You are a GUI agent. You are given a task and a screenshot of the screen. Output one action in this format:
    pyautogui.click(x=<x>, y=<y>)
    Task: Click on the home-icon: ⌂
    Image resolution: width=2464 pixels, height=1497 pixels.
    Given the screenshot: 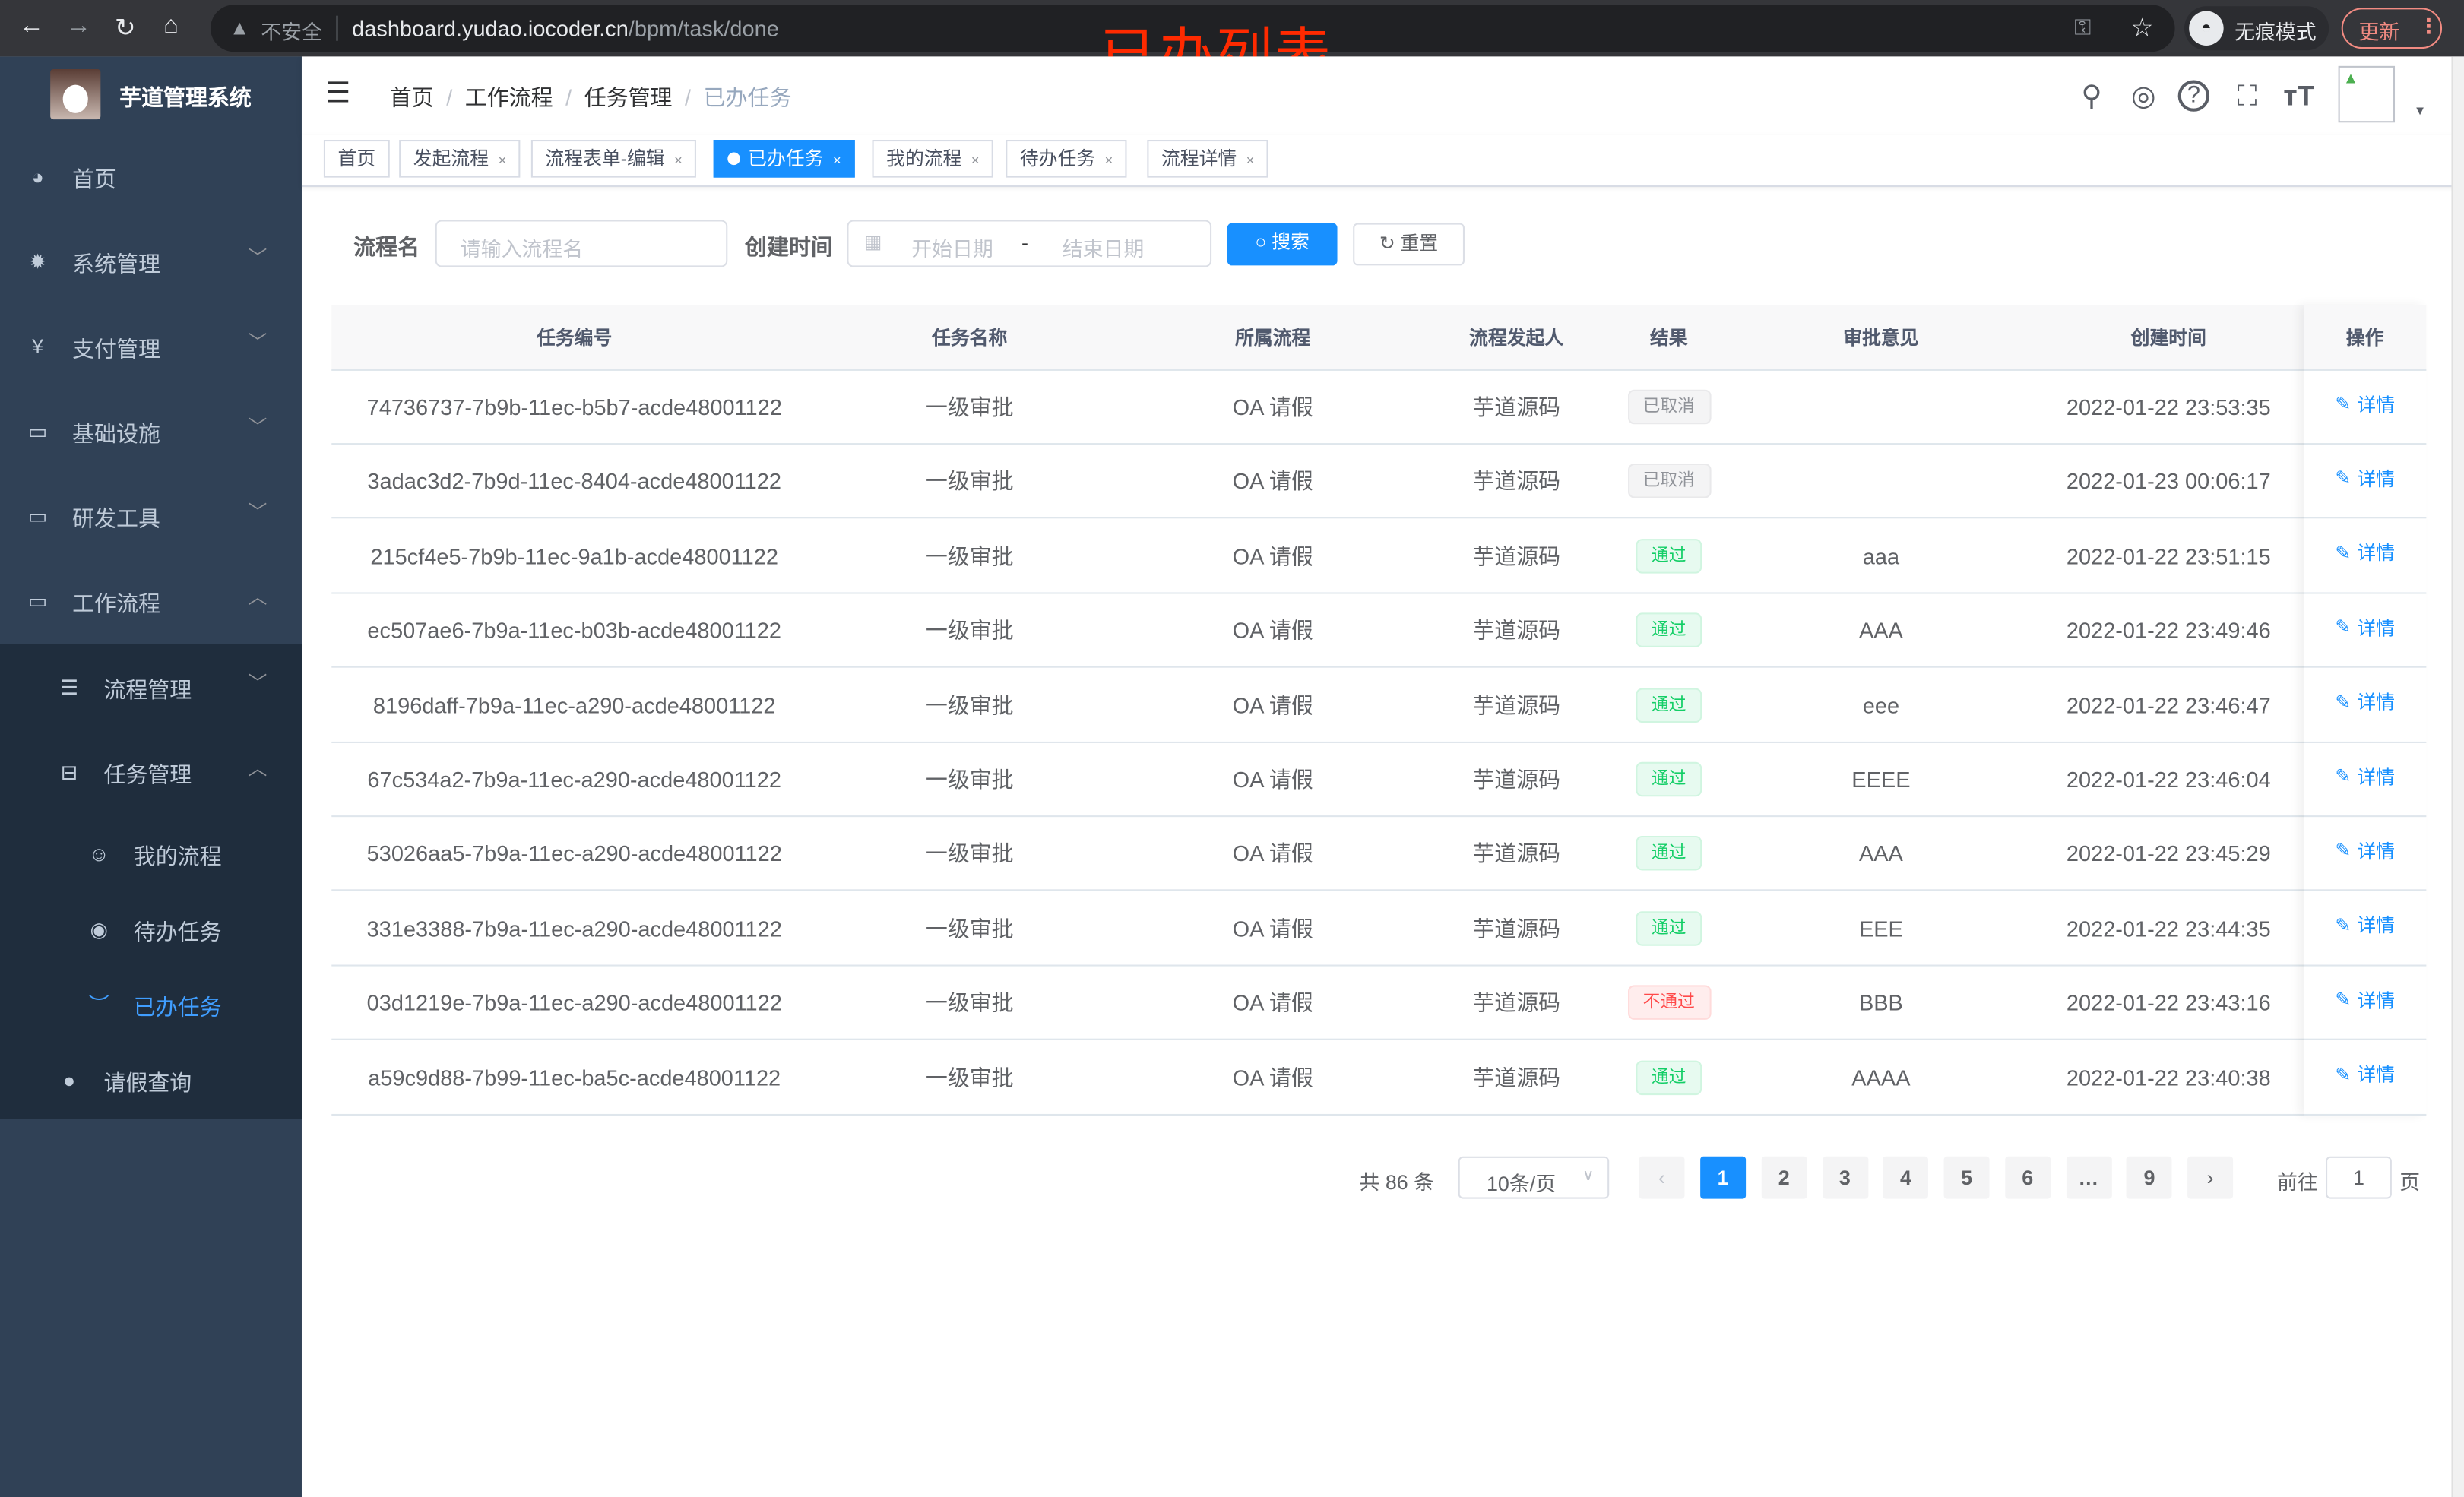 What is the action you would take?
    pyautogui.click(x=171, y=26)
    